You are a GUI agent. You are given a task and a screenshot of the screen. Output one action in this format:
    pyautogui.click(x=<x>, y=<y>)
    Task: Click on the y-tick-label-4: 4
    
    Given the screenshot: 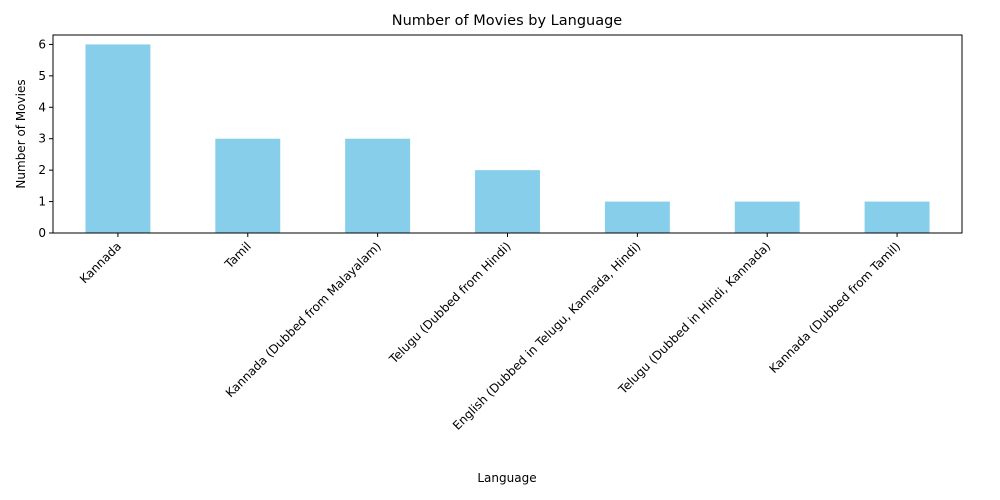 What is the action you would take?
    pyautogui.click(x=42, y=107)
    